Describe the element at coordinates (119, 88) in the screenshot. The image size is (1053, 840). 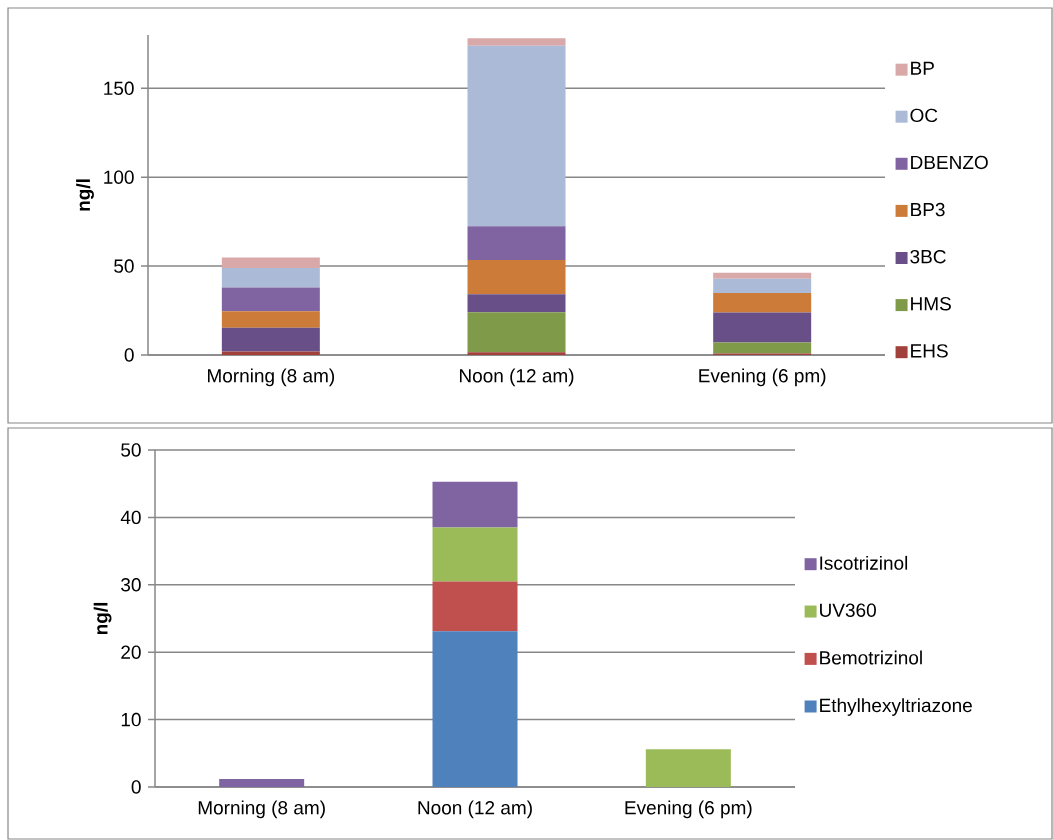
I see `y-tick-label: 150` at that location.